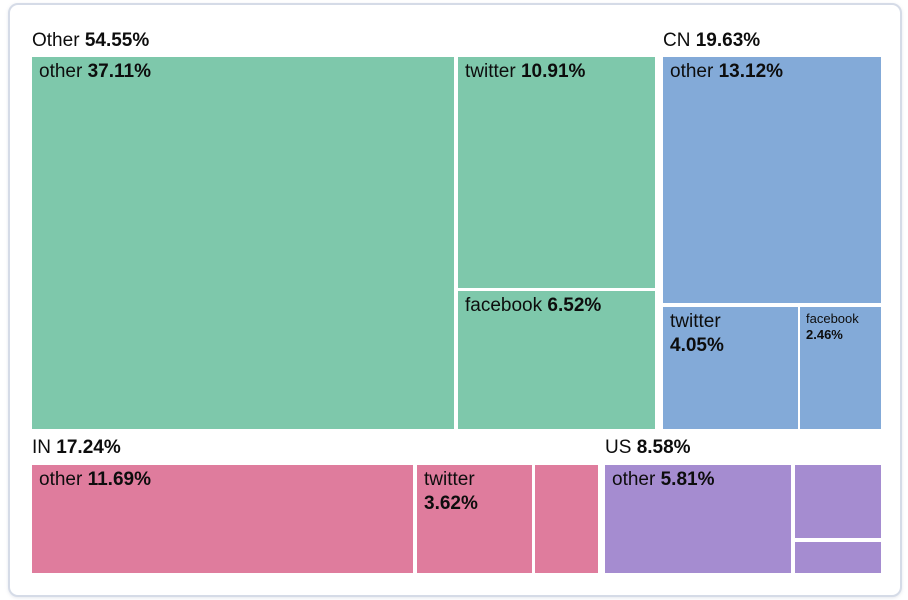 The width and height of the screenshot is (908, 600). I want to click on treemap-cell-other-facebook: facebook 6.52%, so click(556, 360).